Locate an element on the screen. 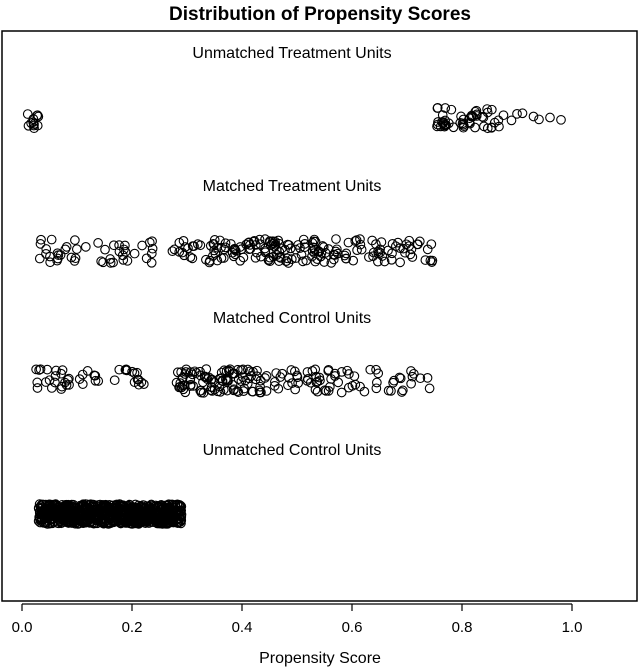  x-axis-ticks: 0.0 0.2 0.4 0.6 0.8 1.0 is located at coordinates (297, 620).